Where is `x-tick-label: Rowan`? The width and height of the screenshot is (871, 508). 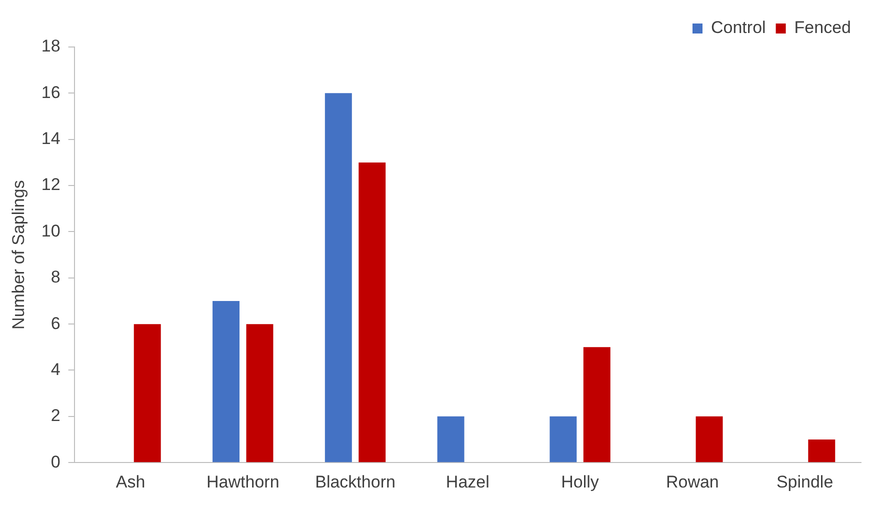 x-tick-label: Rowan is located at coordinates (692, 482).